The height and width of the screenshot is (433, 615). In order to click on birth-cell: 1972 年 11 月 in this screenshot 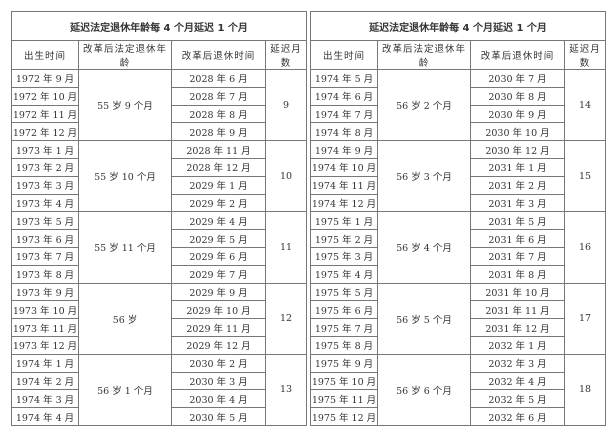, I will do `click(45, 114)`.